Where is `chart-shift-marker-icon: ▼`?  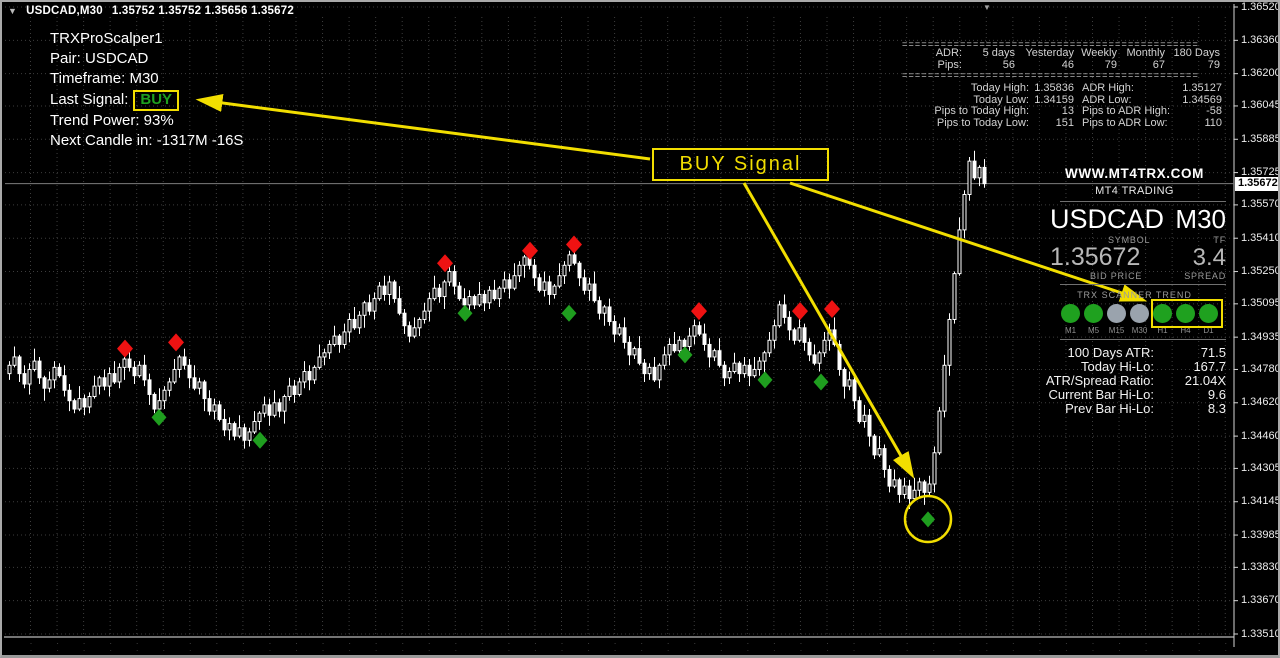
chart-shift-marker-icon: ▼ is located at coordinates (987, 7).